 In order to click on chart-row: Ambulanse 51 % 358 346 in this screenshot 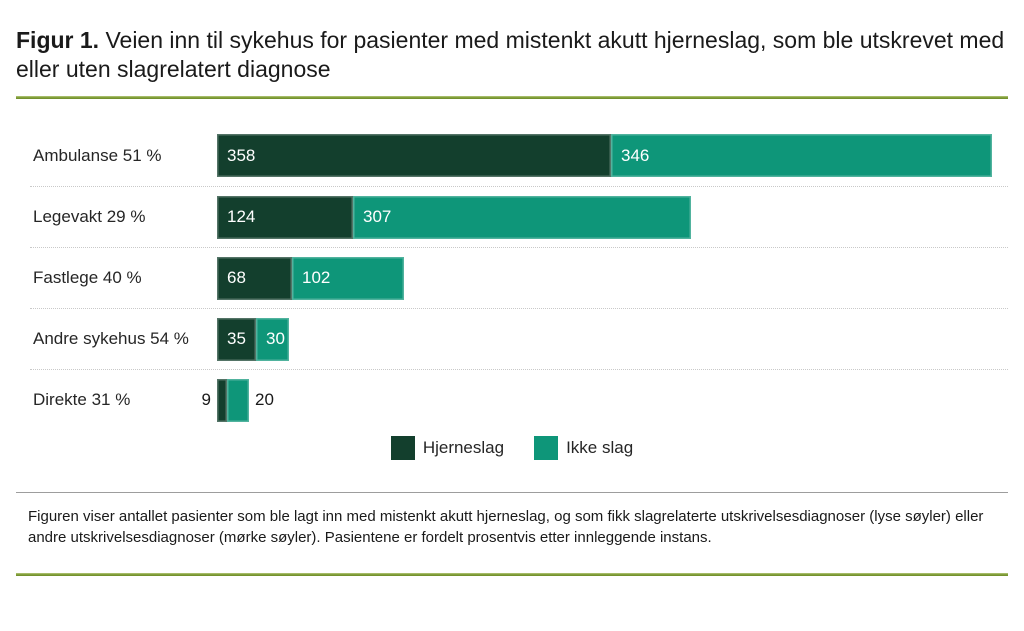, I will do `click(519, 155)`.